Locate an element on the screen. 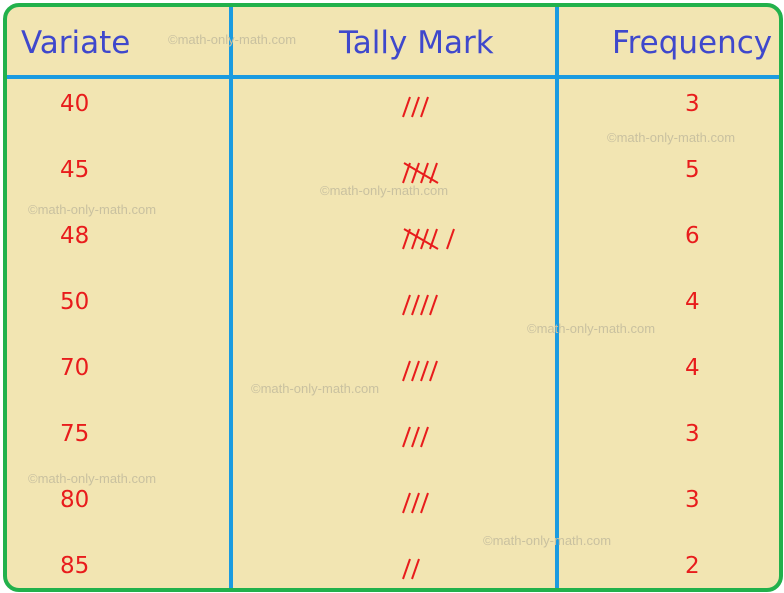  variate-cell: 80 is located at coordinates (75, 500).